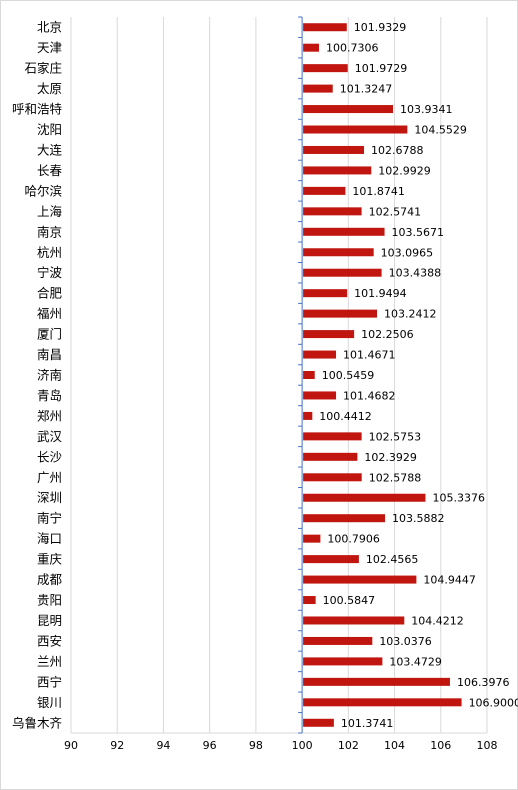 This screenshot has width=518, height=790. Describe the element at coordinates (458, 498) in the screenshot. I see `value-label: 105.3376` at that location.